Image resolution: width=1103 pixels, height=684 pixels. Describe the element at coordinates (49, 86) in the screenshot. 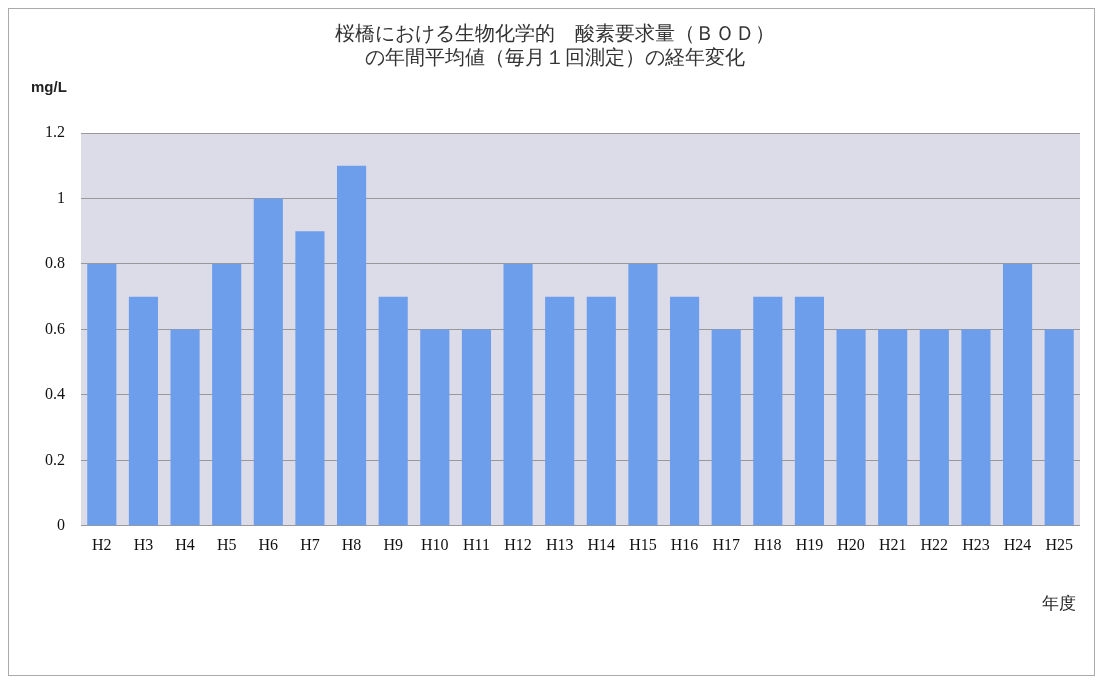

I see `y-axis-title: mg/L` at that location.